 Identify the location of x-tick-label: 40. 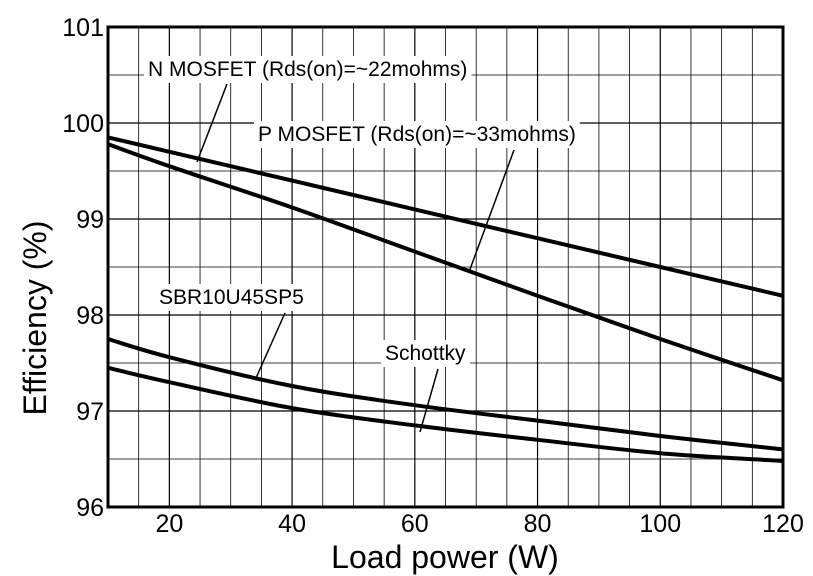
(292, 524).